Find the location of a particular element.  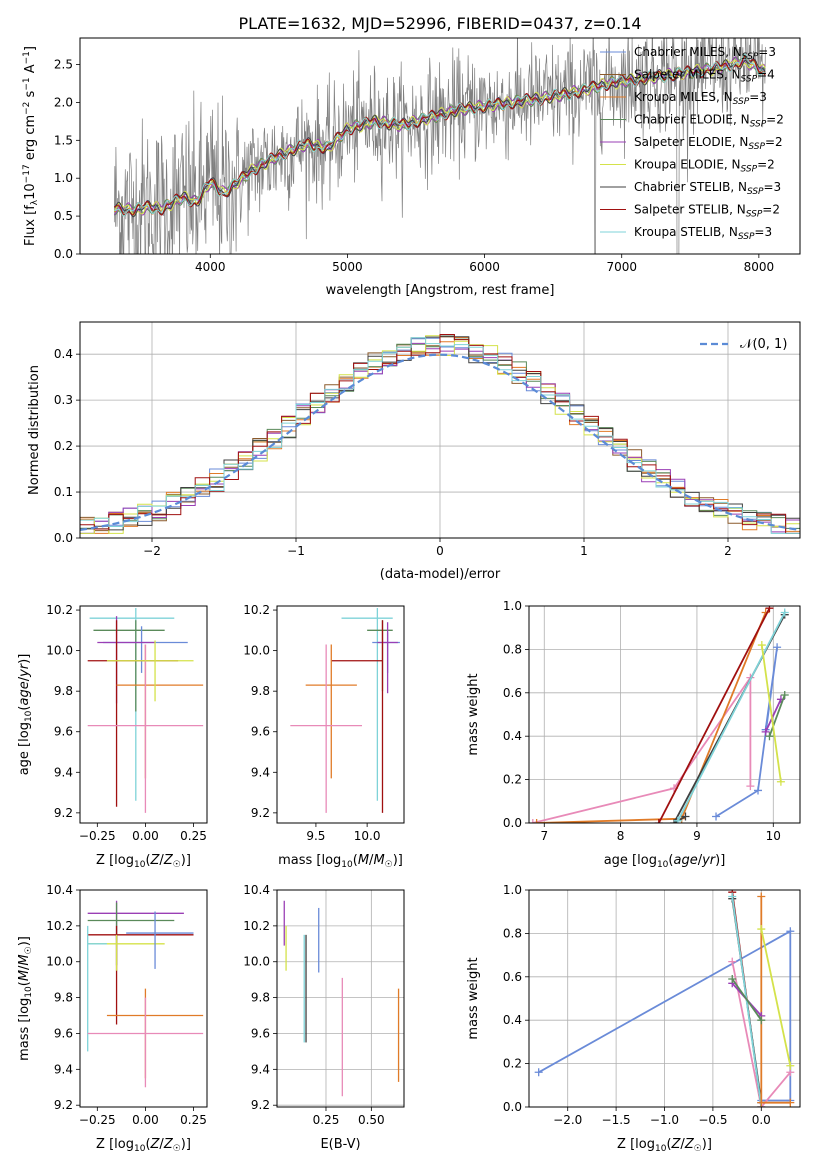

y-tick-label: 9.6 is located at coordinates (260, 732).